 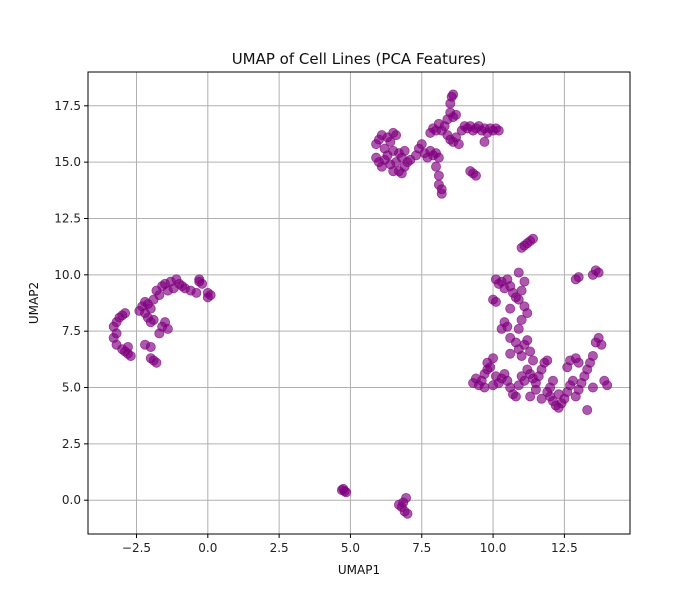 What do you see at coordinates (279, 548) in the screenshot?
I see `x-tick-label: 2.5` at bounding box center [279, 548].